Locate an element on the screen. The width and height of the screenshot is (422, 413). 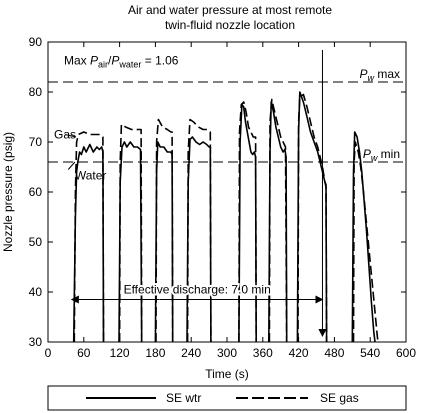
gas-label: Gas is located at coordinates (65, 135).